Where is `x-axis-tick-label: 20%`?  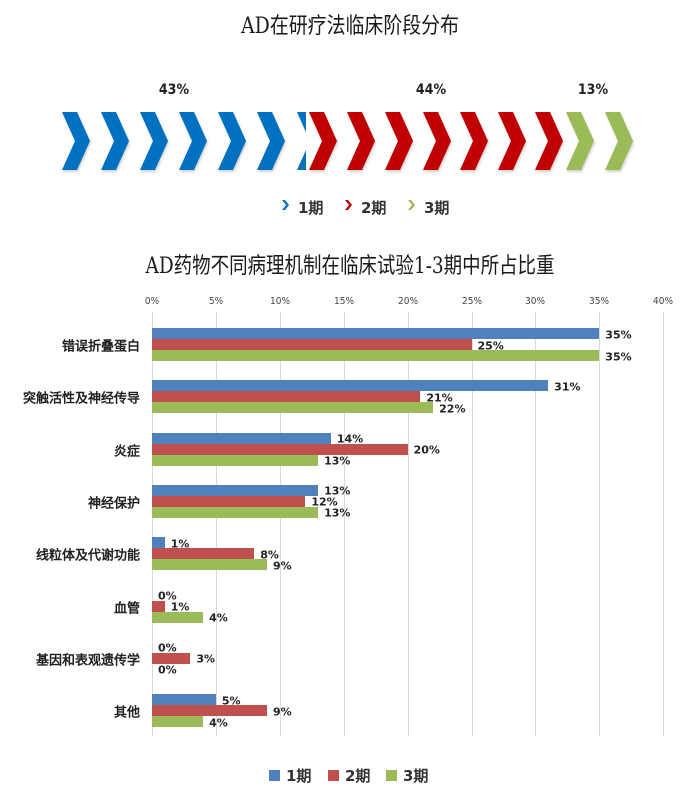
x-axis-tick-label: 20% is located at coordinates (407, 301).